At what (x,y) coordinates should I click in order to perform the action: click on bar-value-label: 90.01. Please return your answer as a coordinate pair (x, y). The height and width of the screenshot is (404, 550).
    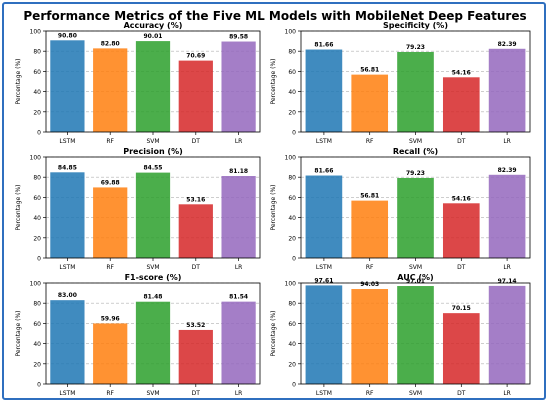
    Looking at the image, I should click on (153, 36).